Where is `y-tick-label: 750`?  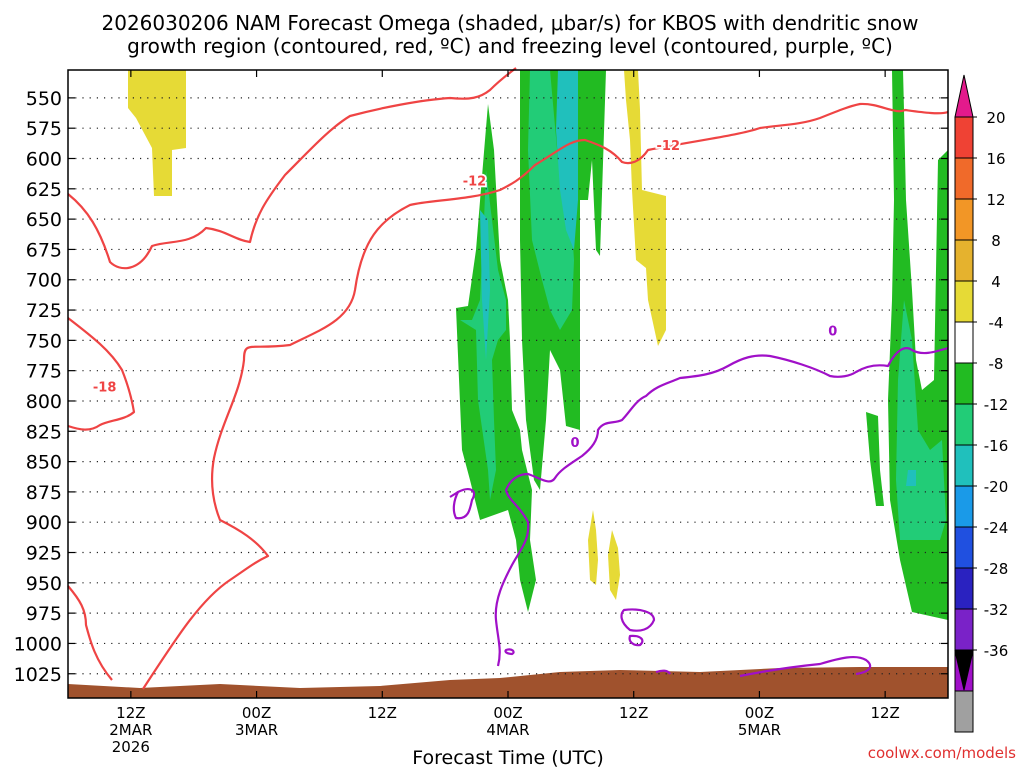
y-tick-label: 750 is located at coordinates (44, 341).